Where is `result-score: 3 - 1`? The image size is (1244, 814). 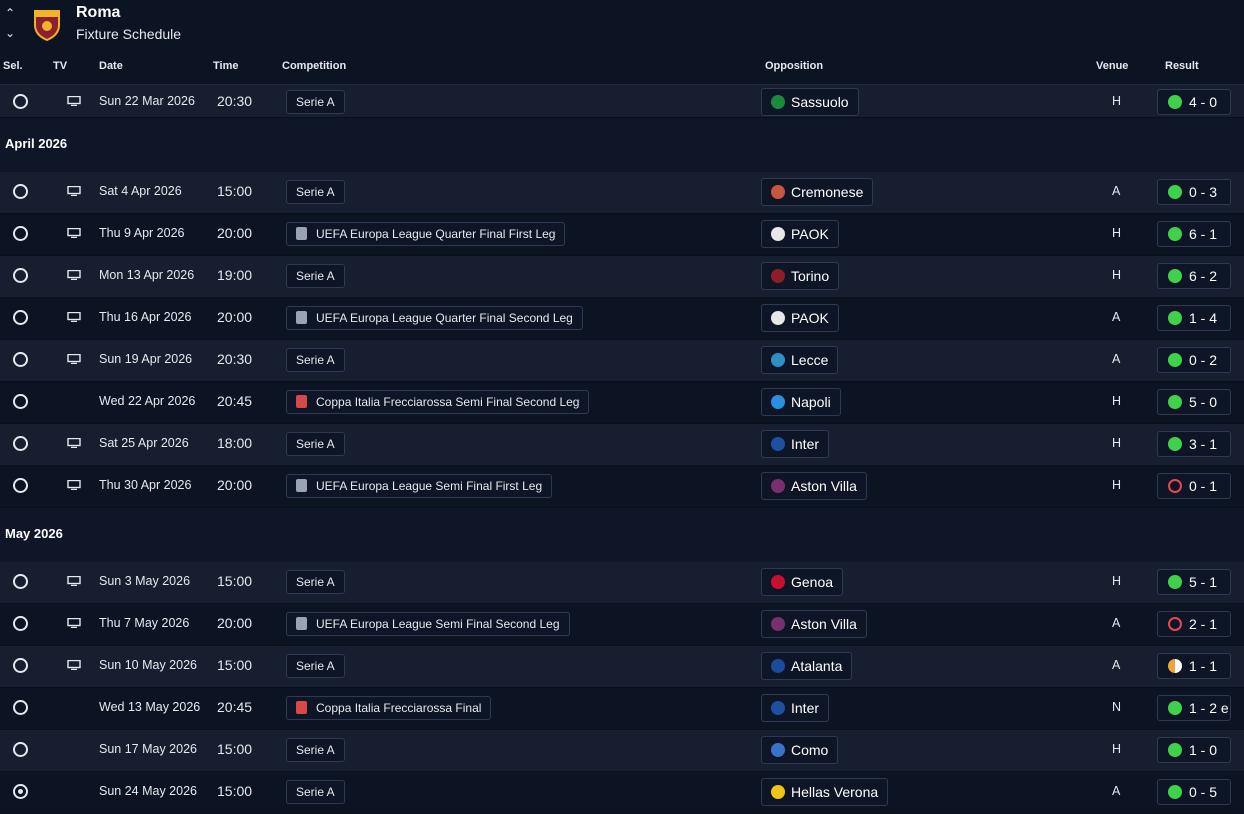
result-score: 3 - 1 is located at coordinates (1203, 444).